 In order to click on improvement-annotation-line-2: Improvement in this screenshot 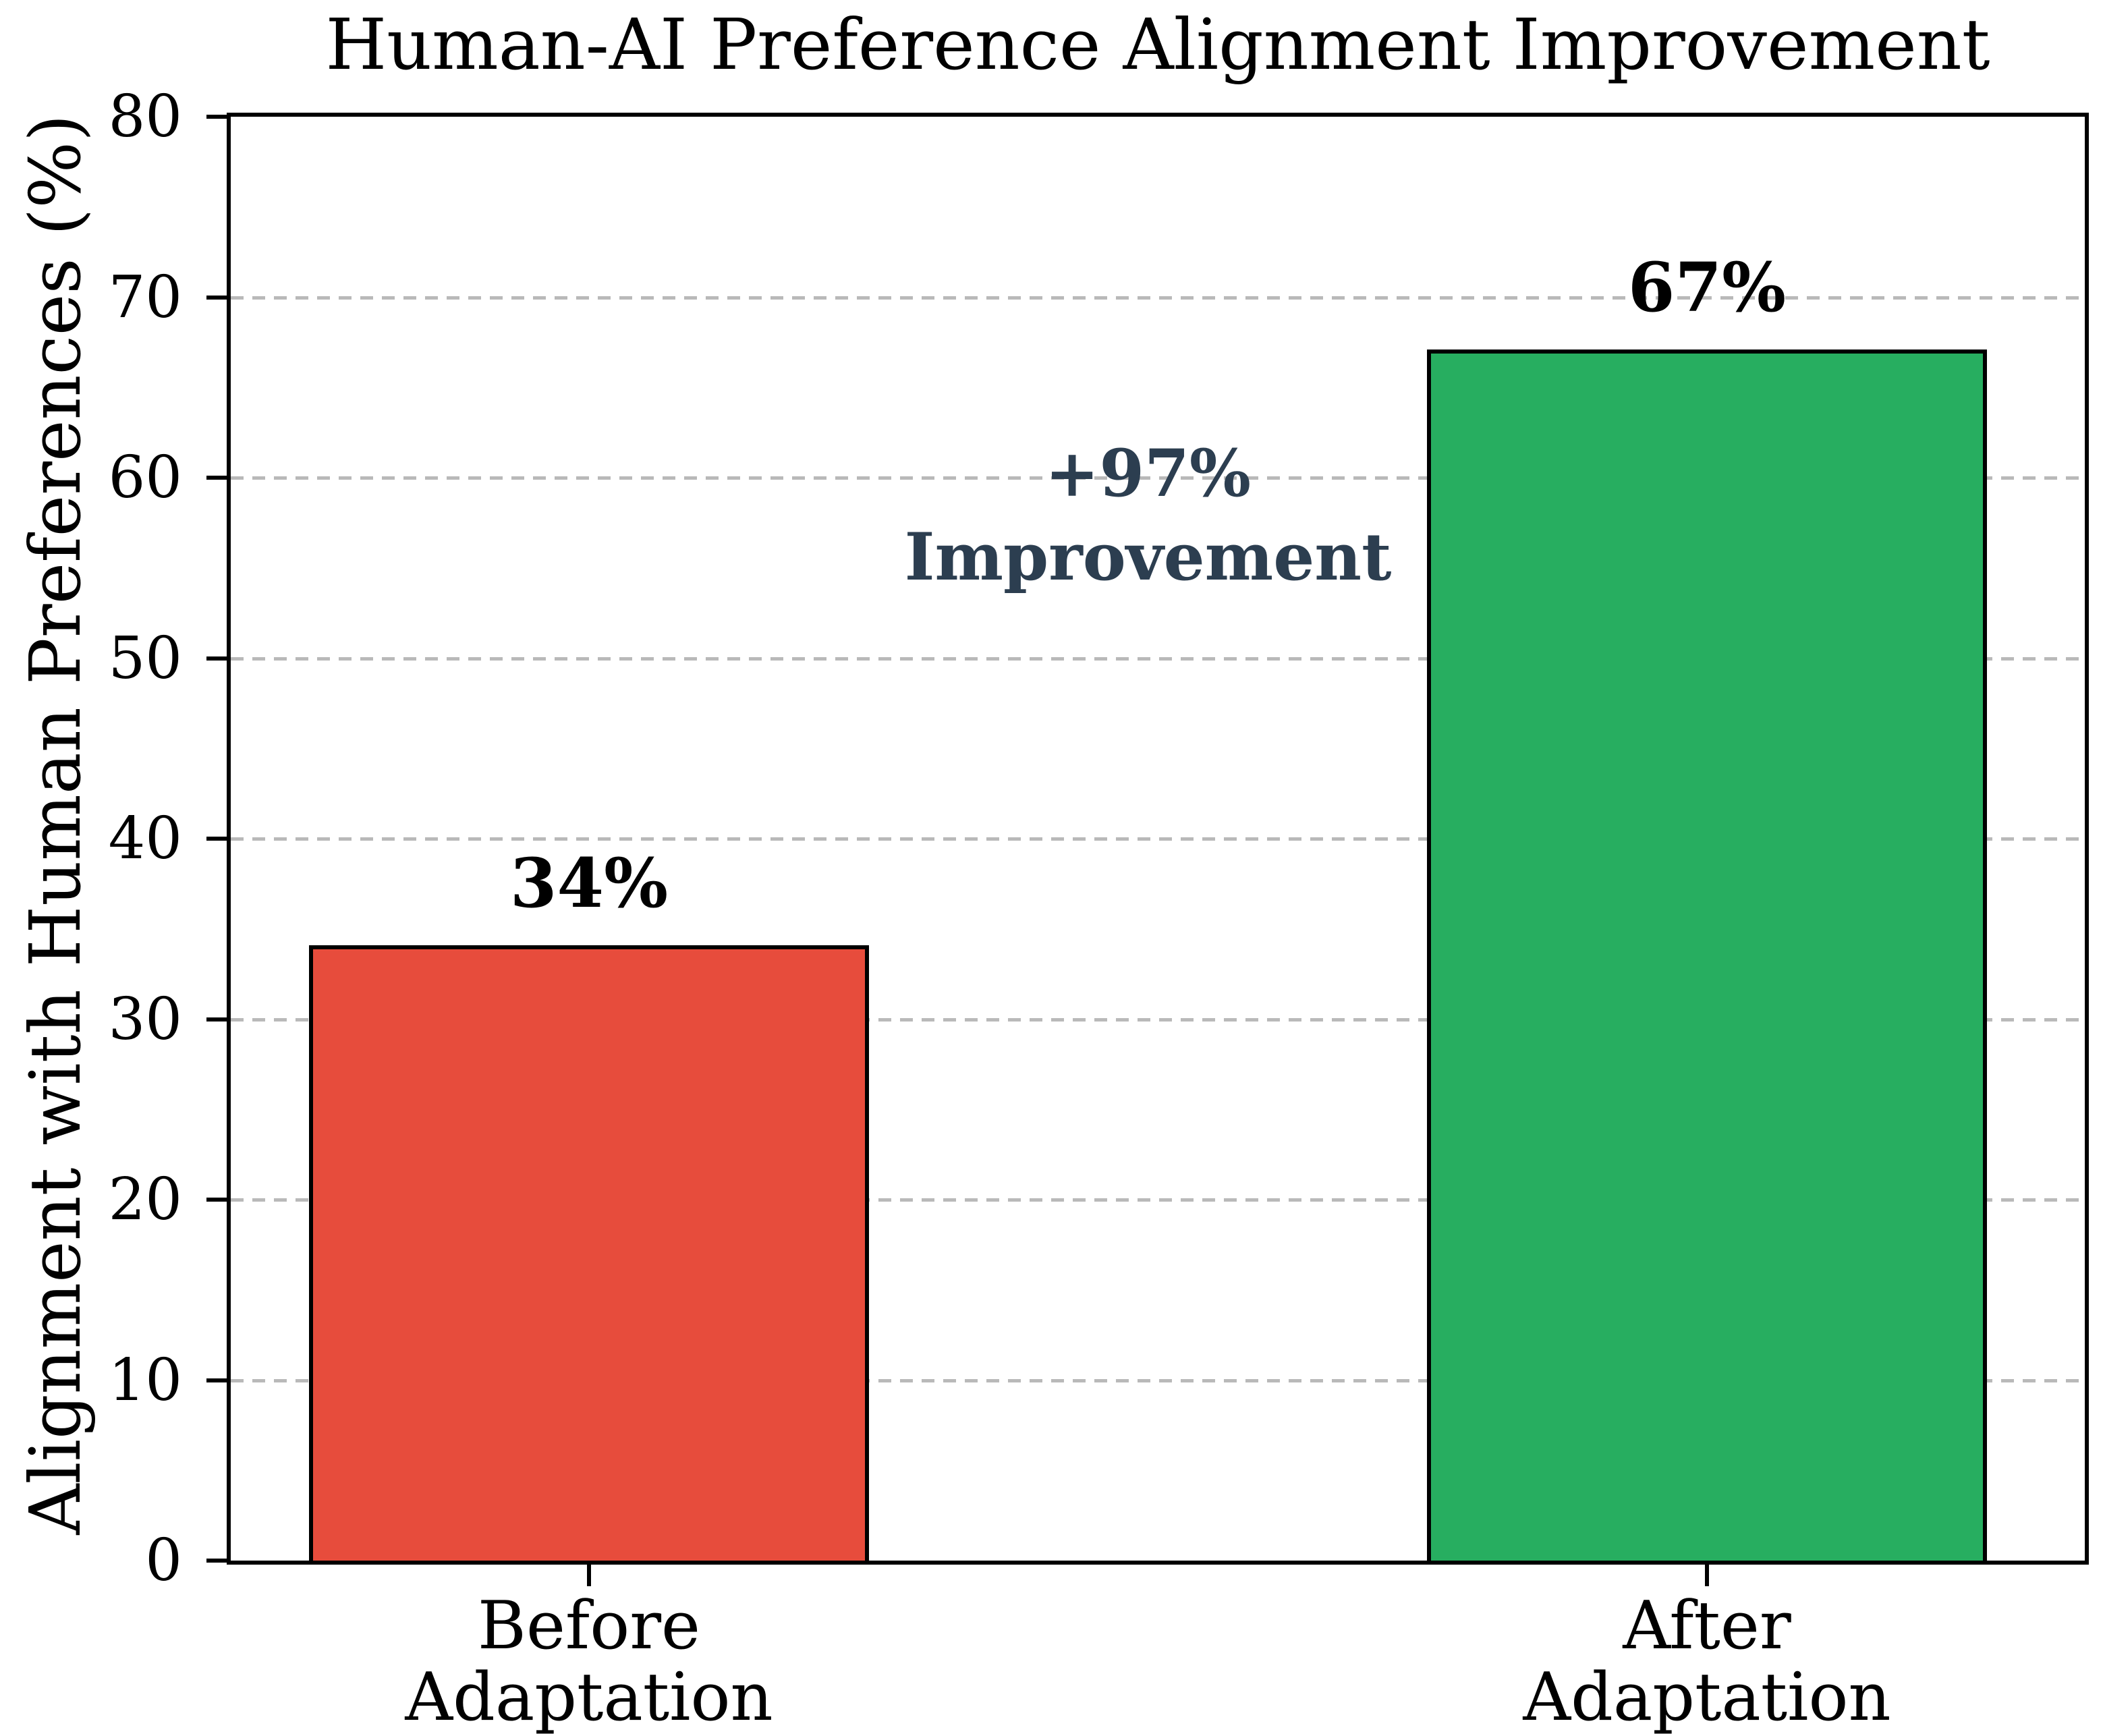, I will do `click(1148, 557)`.